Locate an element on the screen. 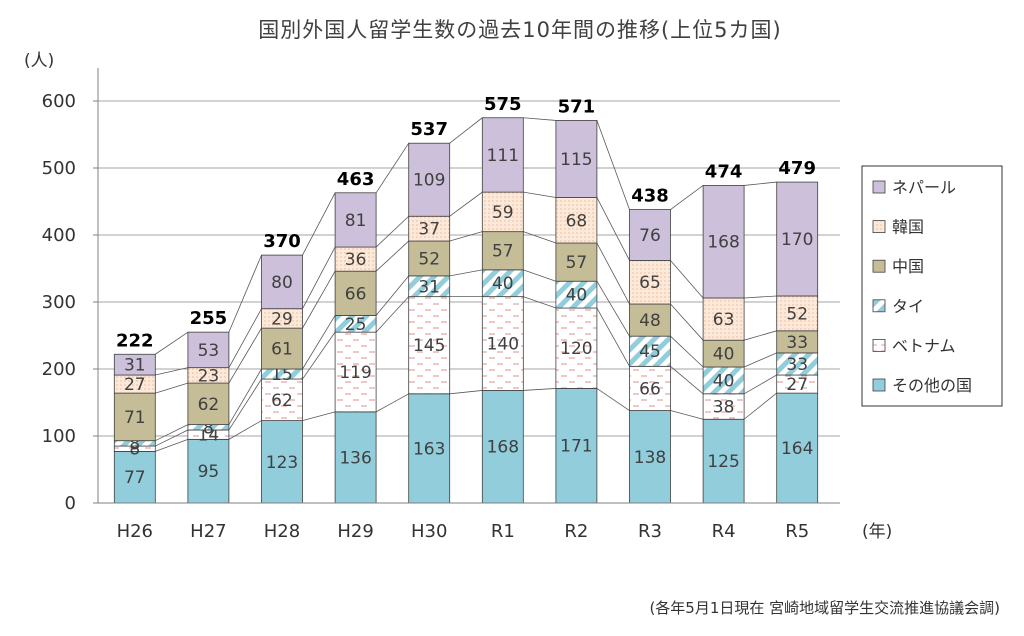  total-label: 222 is located at coordinates (135, 340).